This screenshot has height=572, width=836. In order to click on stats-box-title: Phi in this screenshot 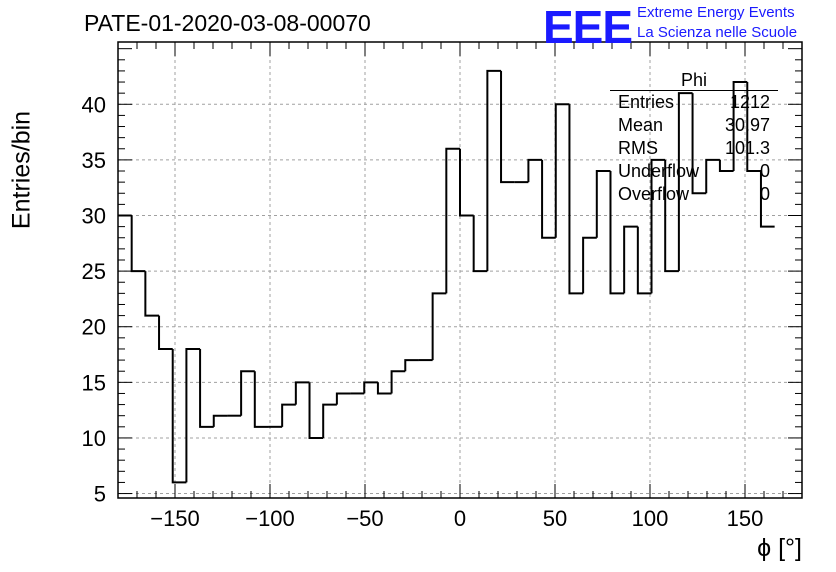, I will do `click(694, 80)`.